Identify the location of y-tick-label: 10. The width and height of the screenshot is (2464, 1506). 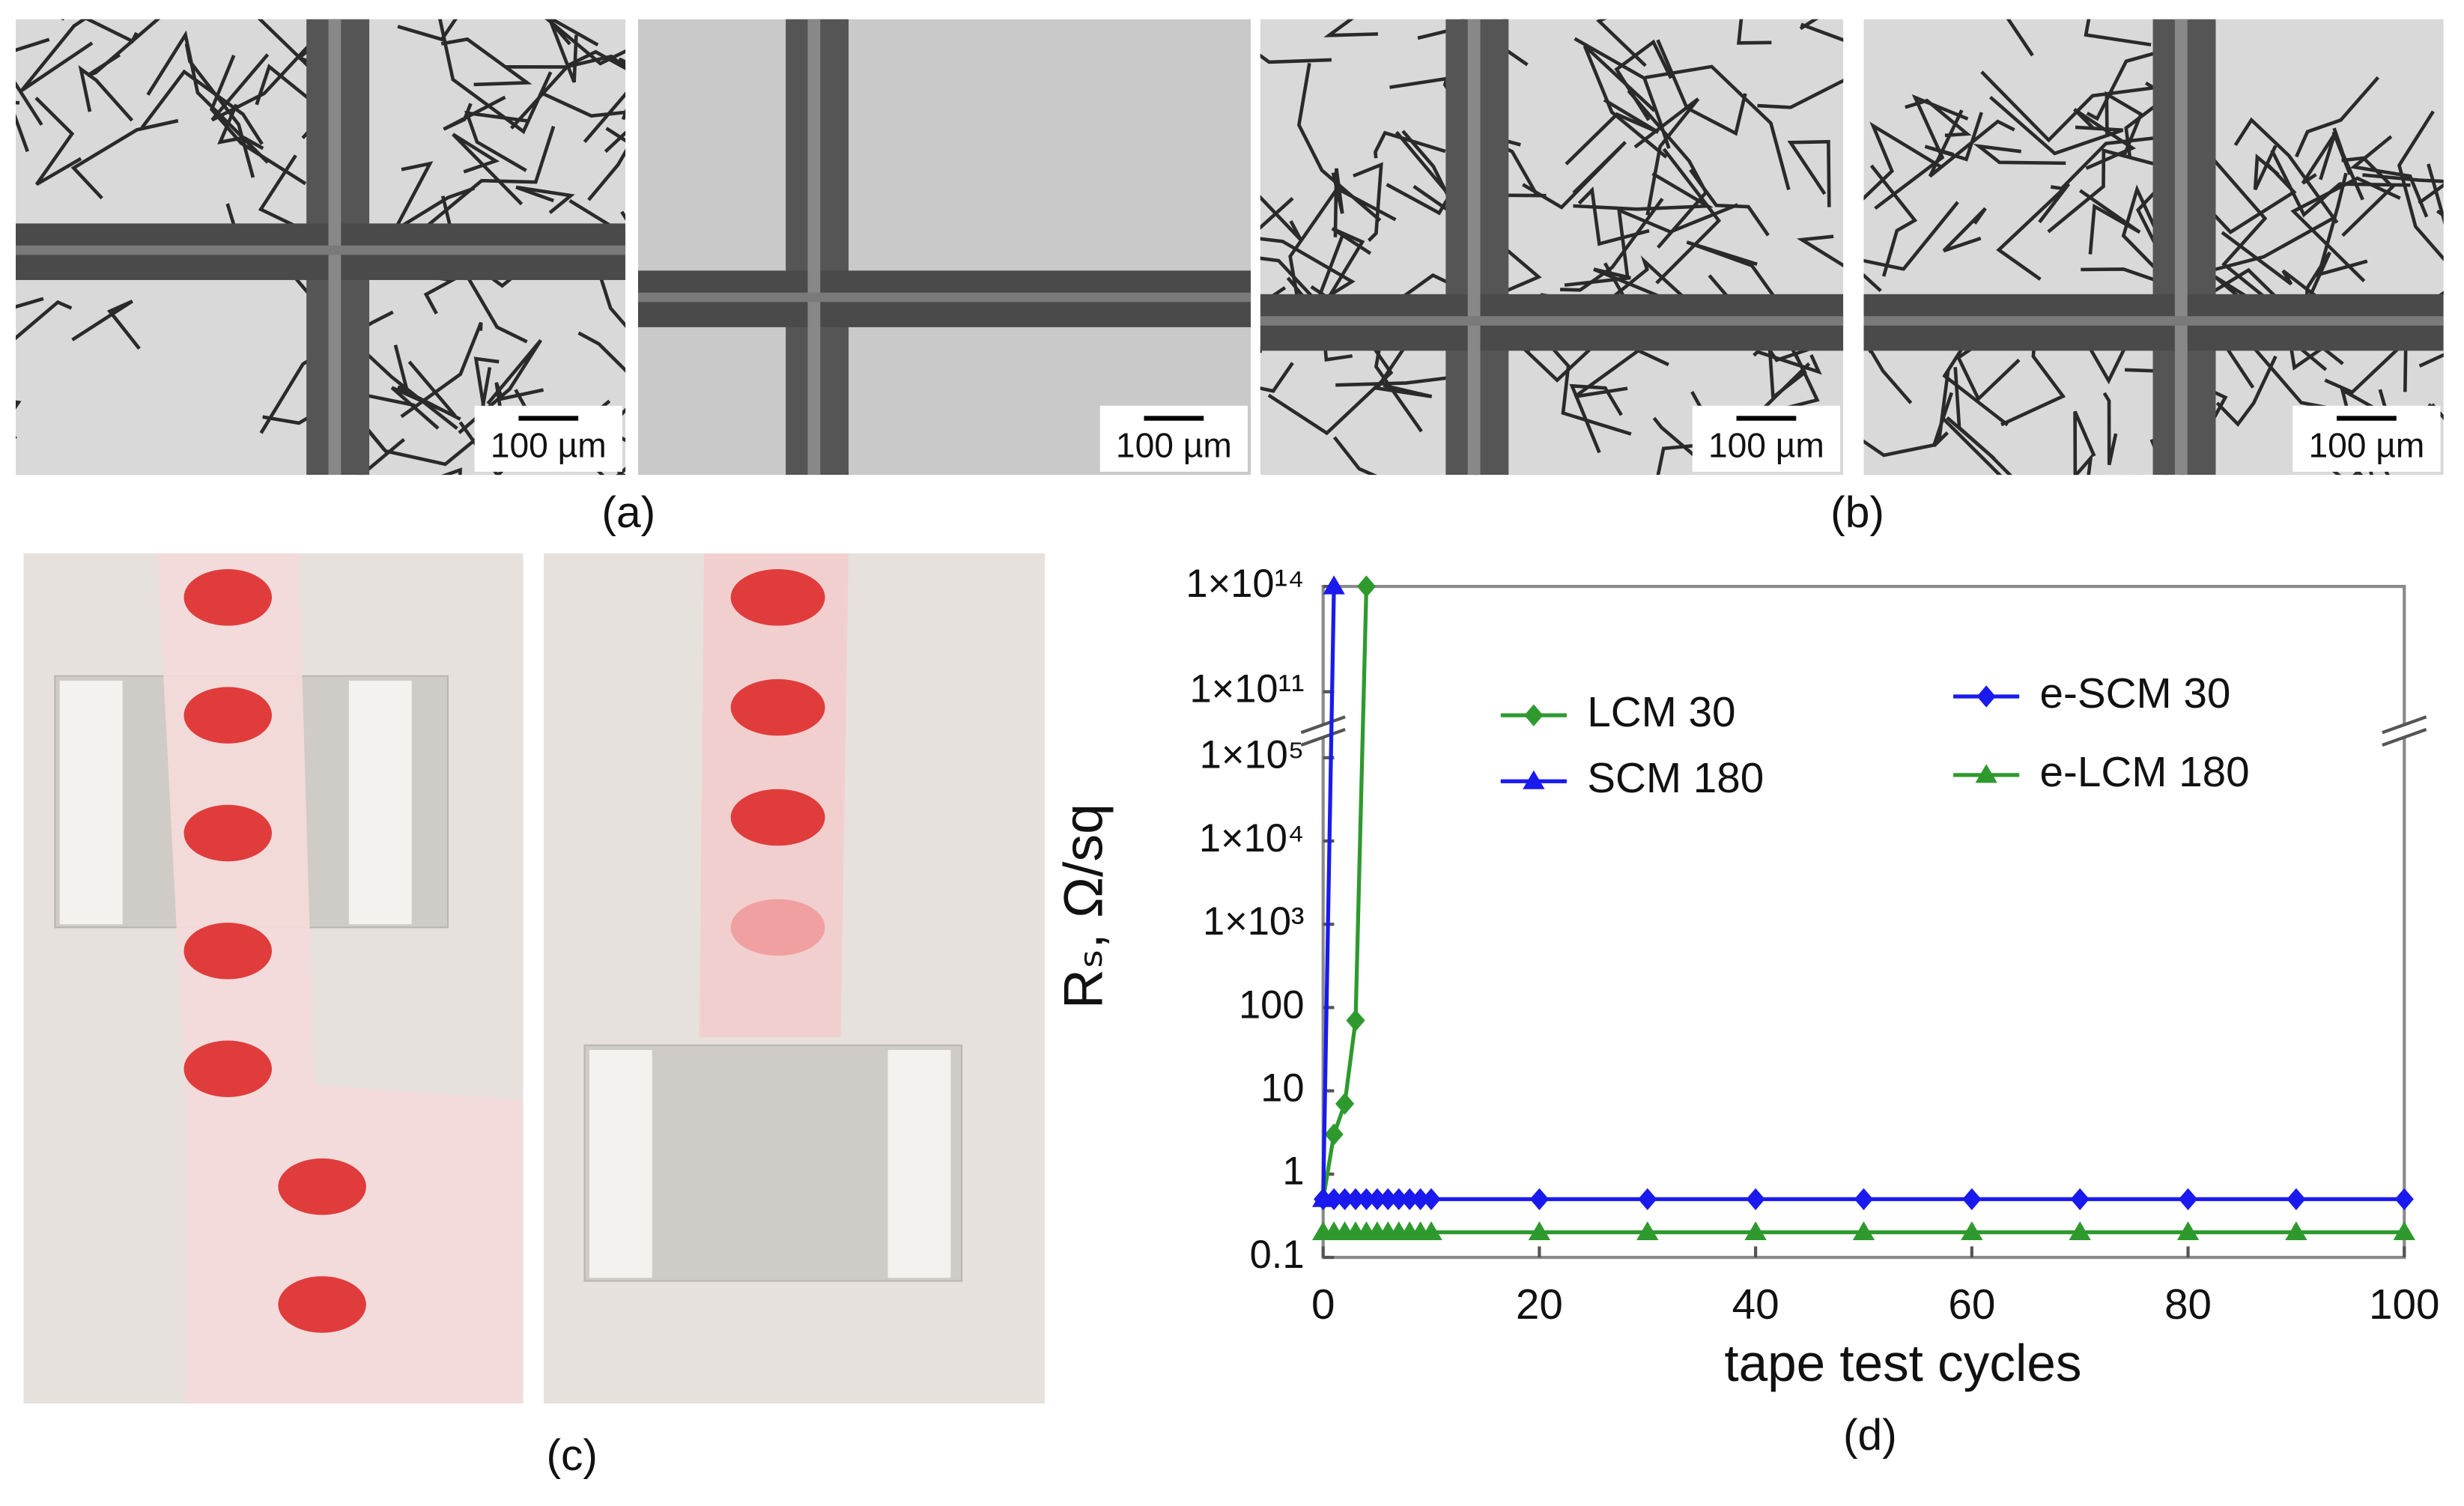
(1282, 1088).